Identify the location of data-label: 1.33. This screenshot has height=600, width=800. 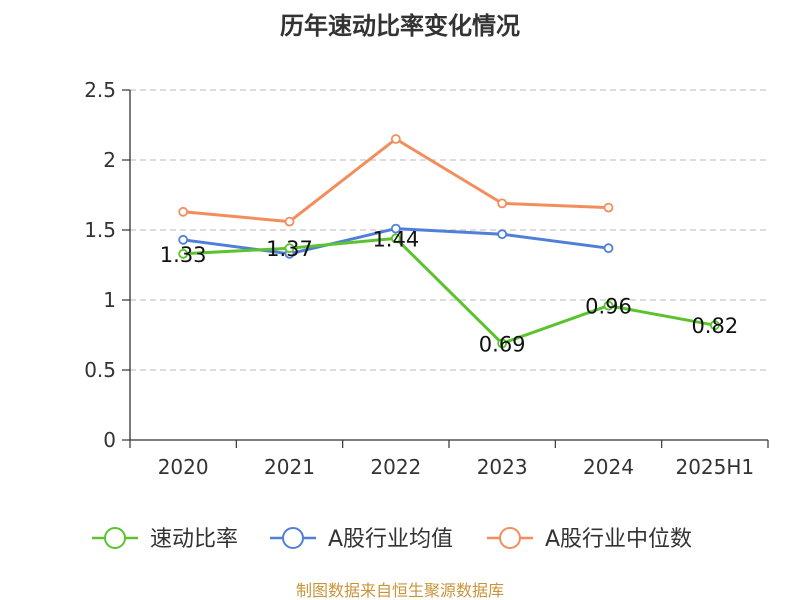
(183, 255).